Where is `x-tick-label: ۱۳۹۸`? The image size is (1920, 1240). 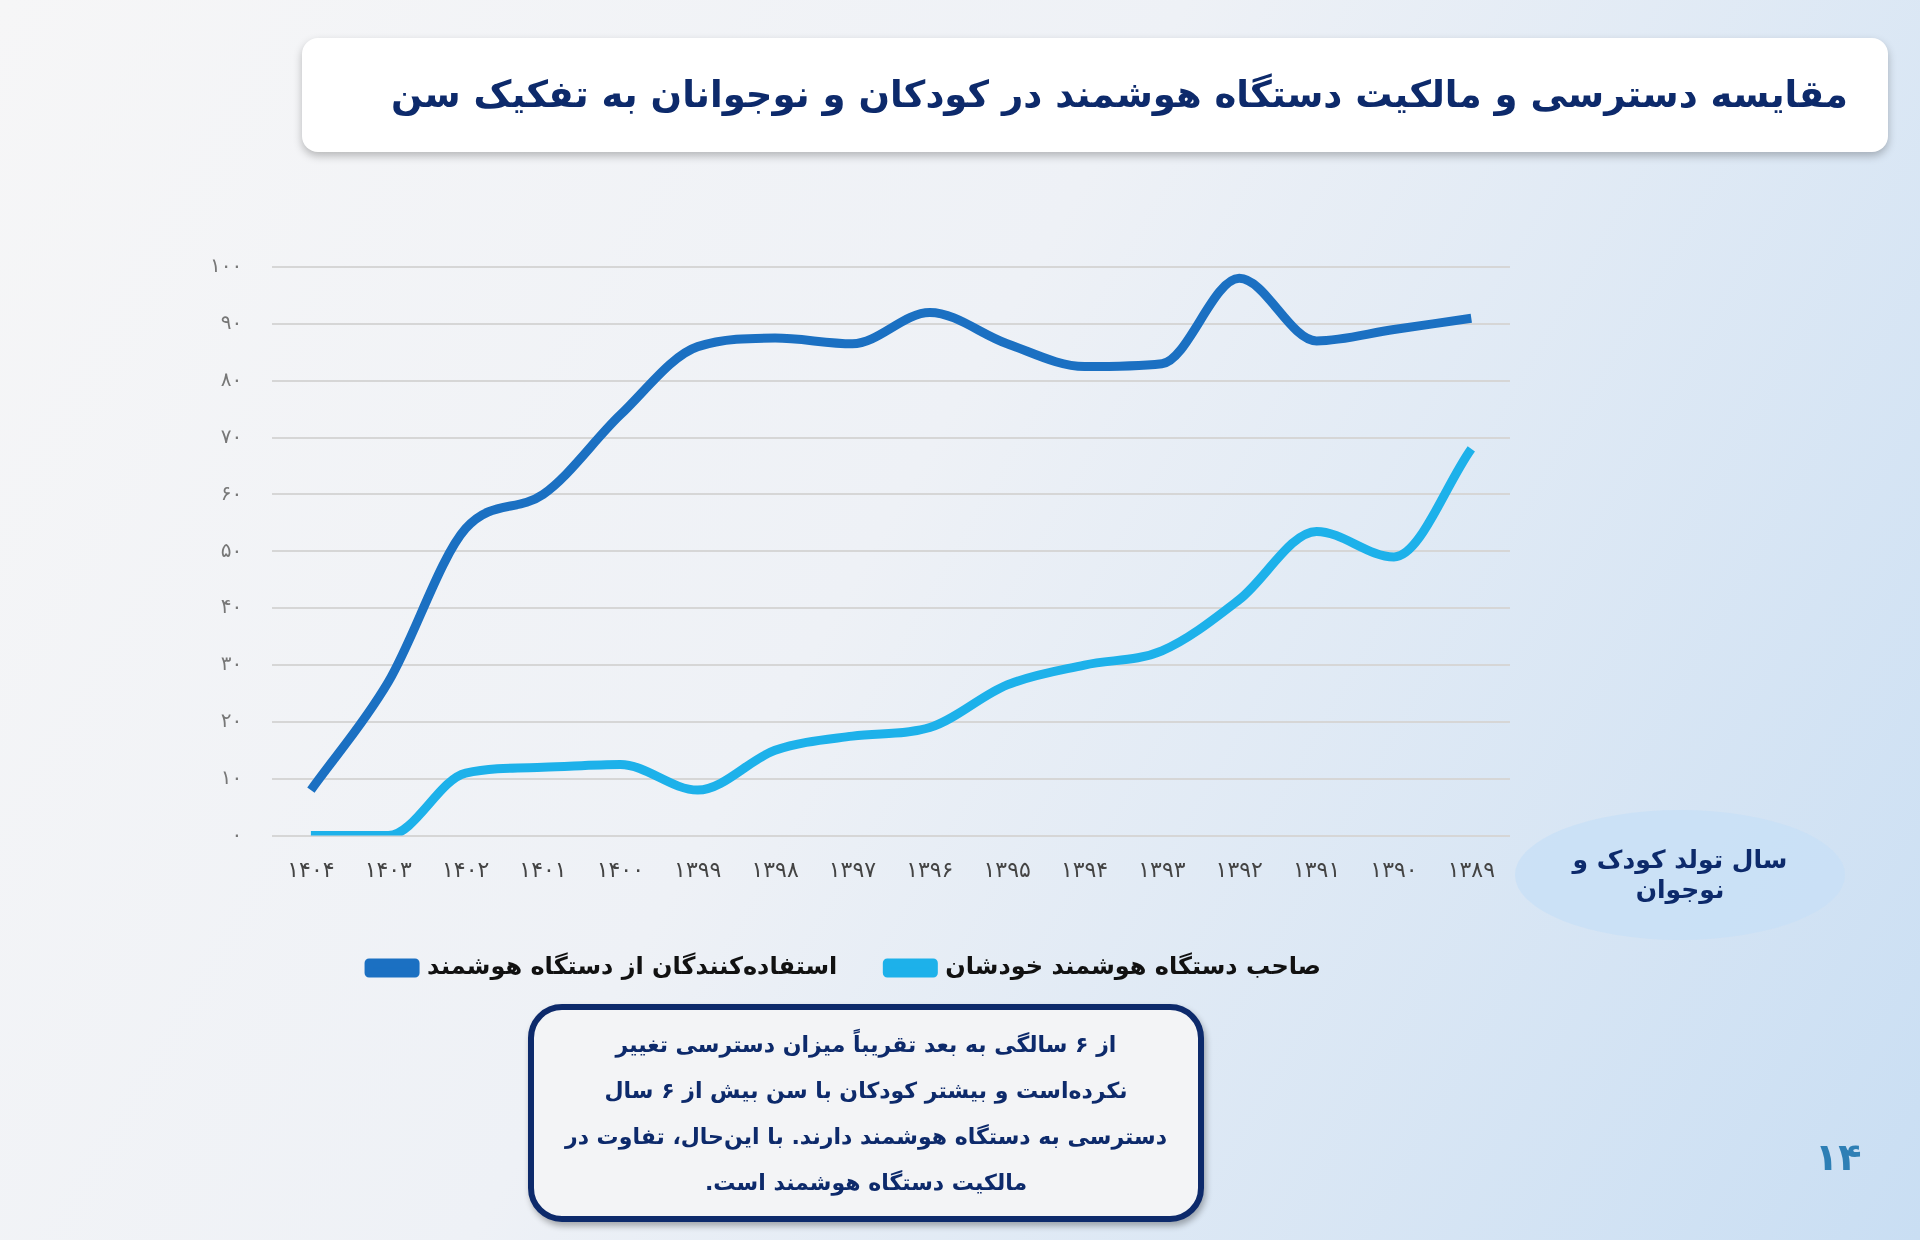 x-tick-label: ۱۳۹۸ is located at coordinates (775, 869).